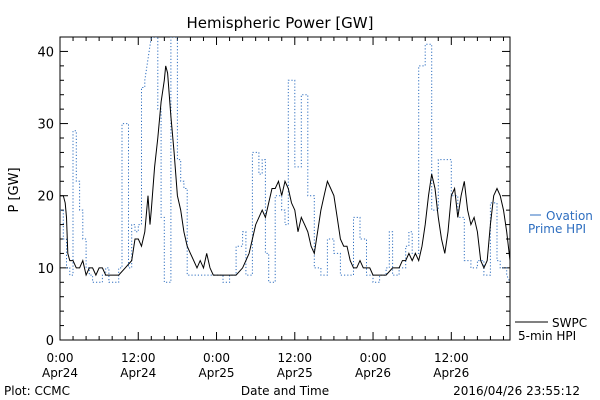  I want to click on legend-label-ovation-line1: Ovation, so click(569, 216).